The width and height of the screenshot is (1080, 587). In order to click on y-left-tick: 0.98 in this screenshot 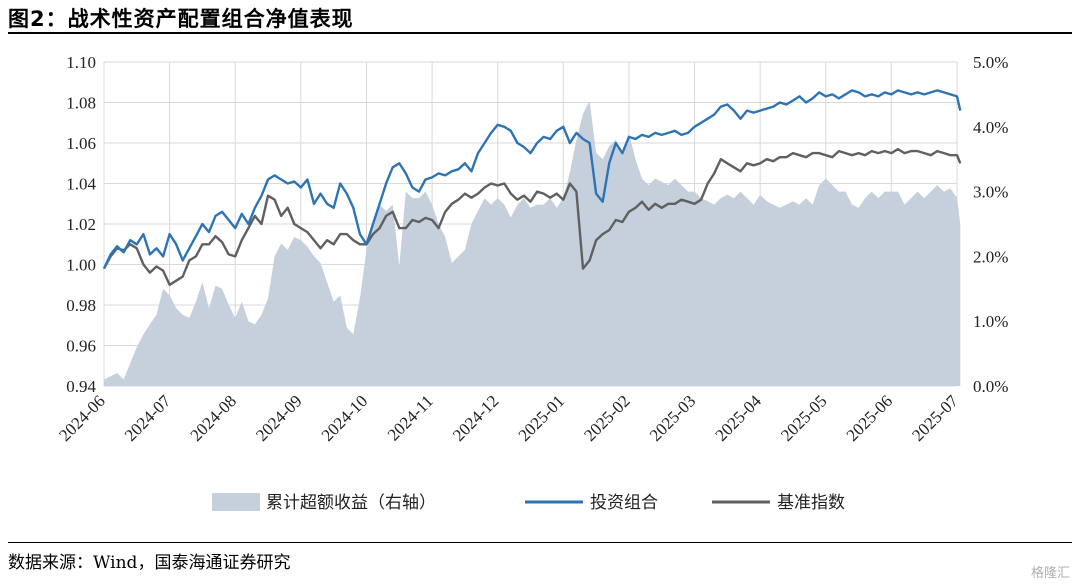, I will do `click(81, 305)`.